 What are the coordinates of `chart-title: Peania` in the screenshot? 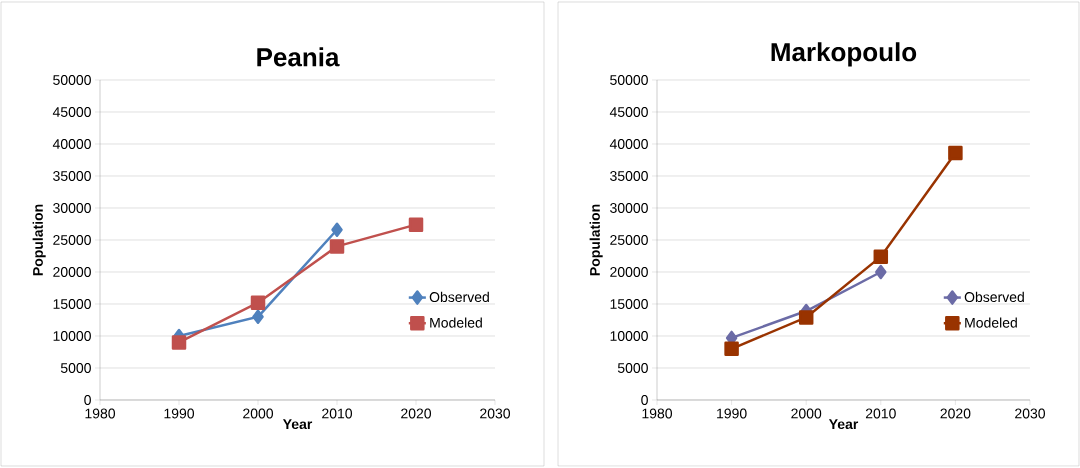 It's located at (298, 57).